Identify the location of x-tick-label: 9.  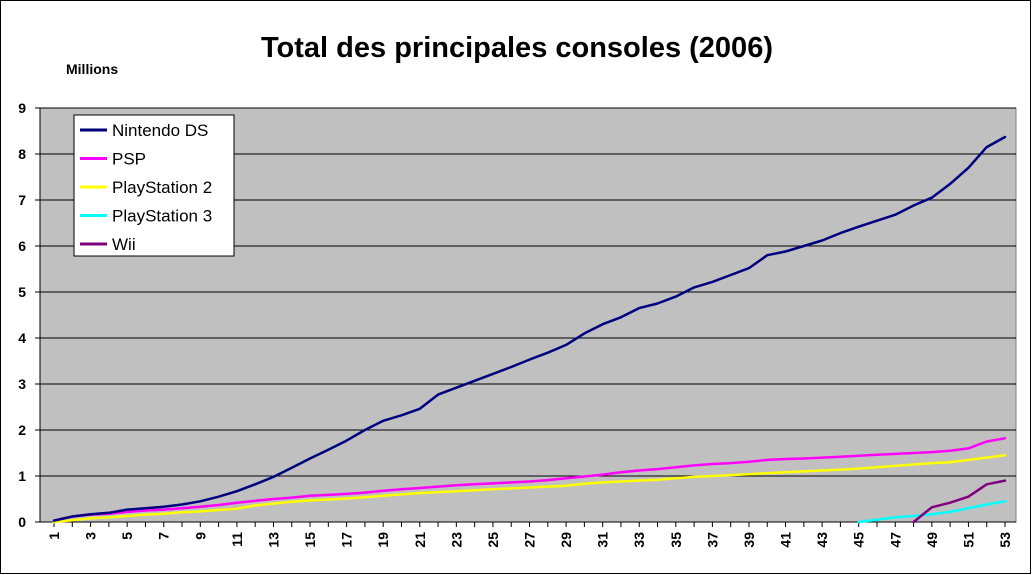
(200, 536).